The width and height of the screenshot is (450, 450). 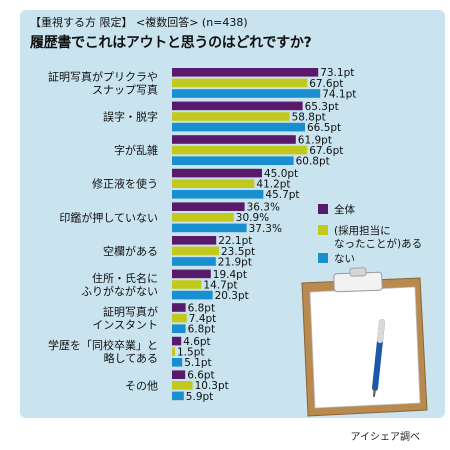 I want to click on data-label: 22.1pt, so click(x=235, y=241).